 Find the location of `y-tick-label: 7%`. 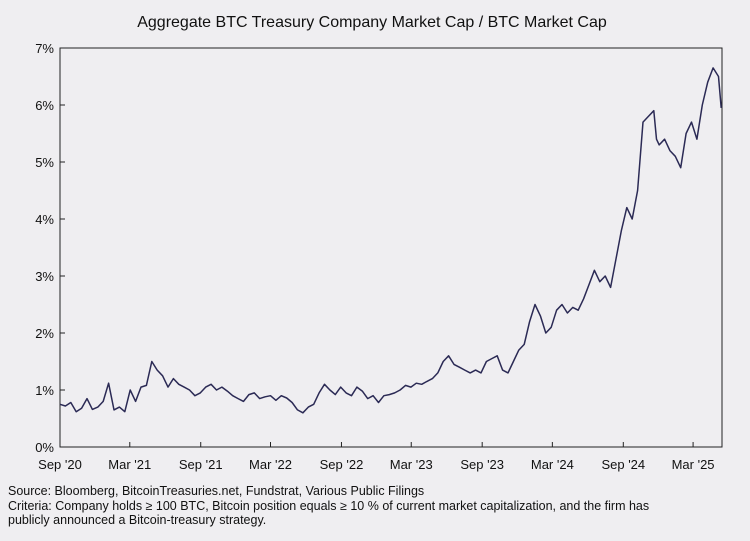

y-tick-label: 7% is located at coordinates (44, 48).